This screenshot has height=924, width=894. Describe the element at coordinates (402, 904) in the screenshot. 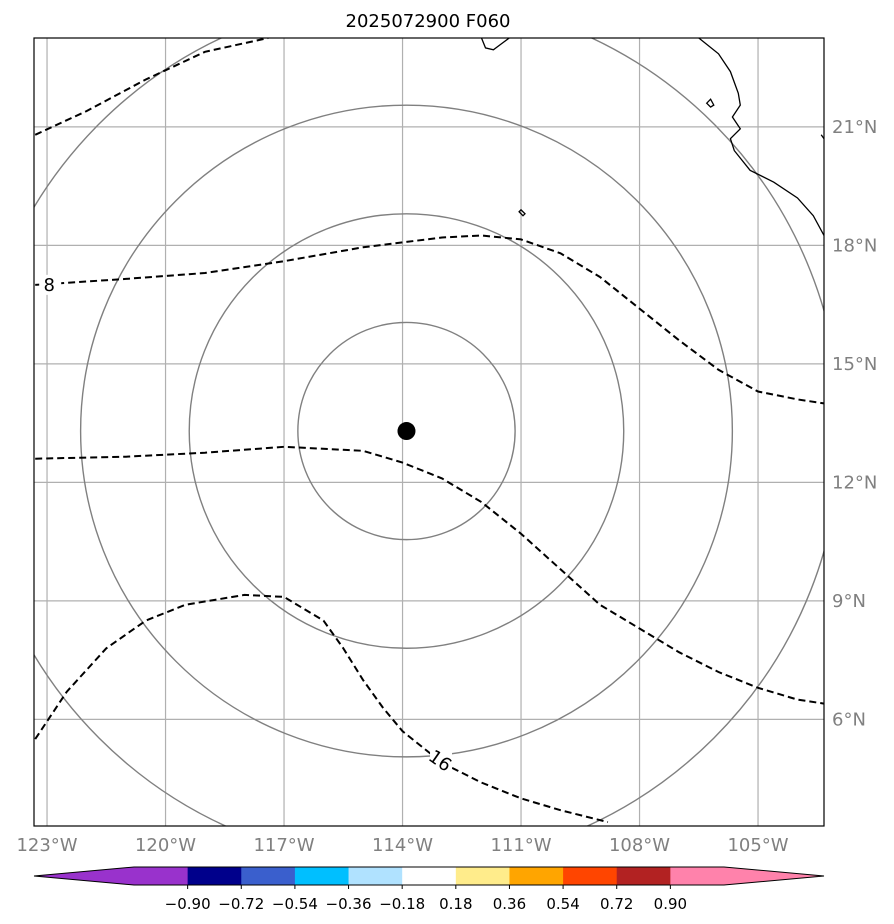

I see `colorbar-tick-label-4: −0.18` at that location.